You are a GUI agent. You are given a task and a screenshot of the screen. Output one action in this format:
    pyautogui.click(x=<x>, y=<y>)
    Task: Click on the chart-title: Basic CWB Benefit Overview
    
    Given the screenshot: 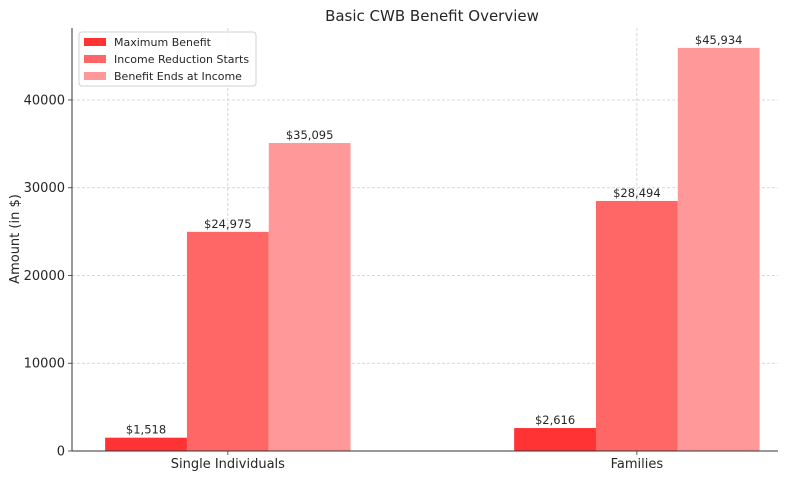 What is the action you would take?
    pyautogui.click(x=432, y=16)
    